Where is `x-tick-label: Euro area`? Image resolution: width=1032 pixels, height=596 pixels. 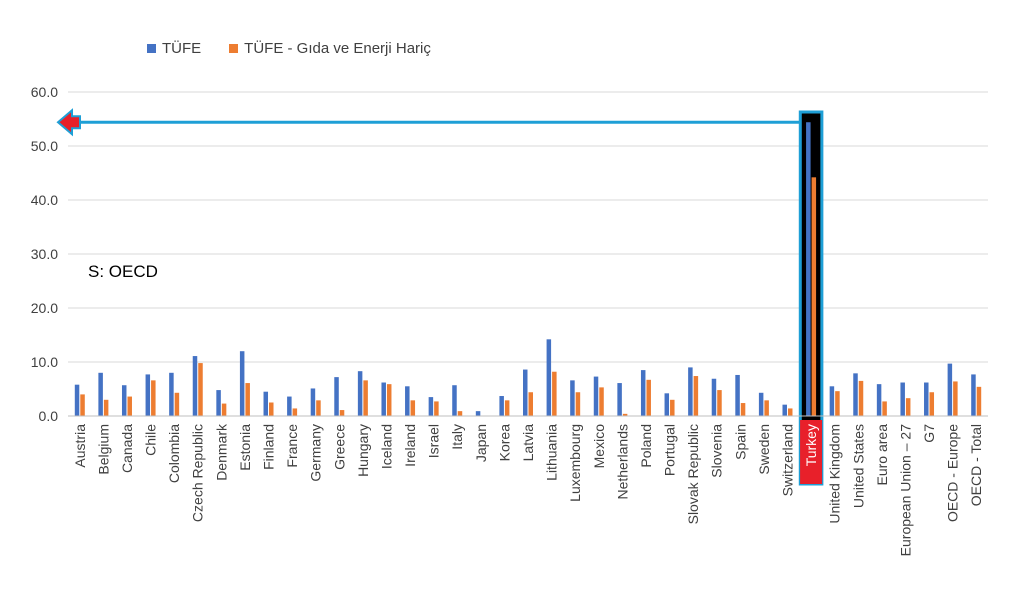
x-tick-label: Euro area is located at coordinates (882, 455).